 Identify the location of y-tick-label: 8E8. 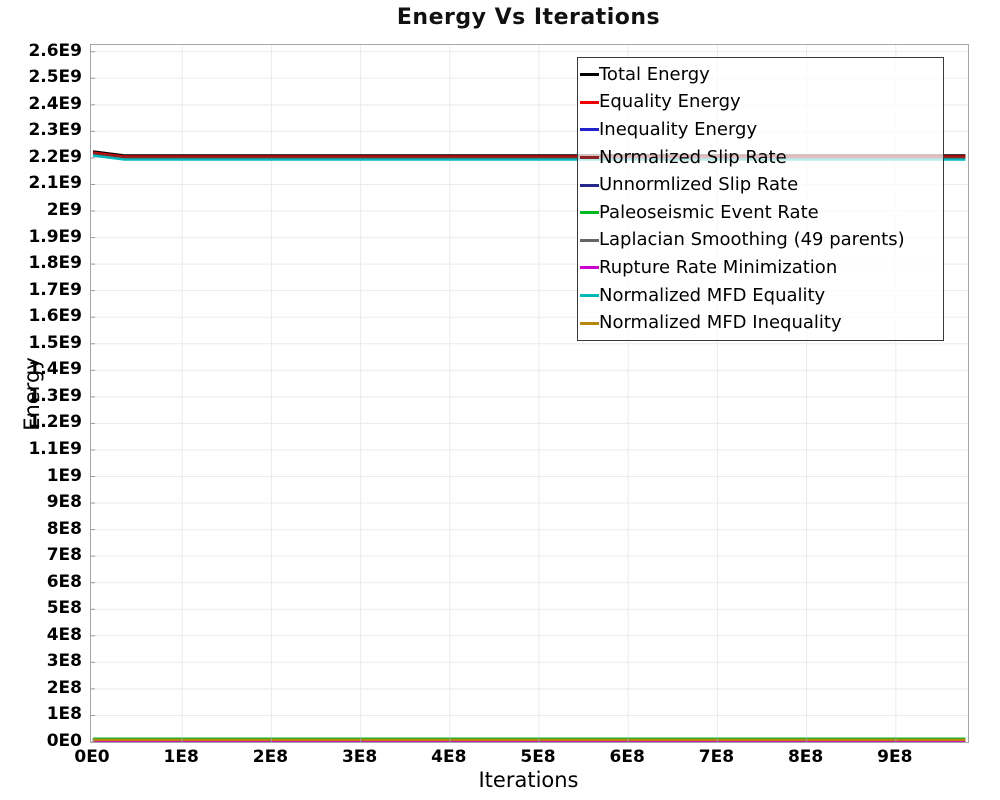
(64, 528).